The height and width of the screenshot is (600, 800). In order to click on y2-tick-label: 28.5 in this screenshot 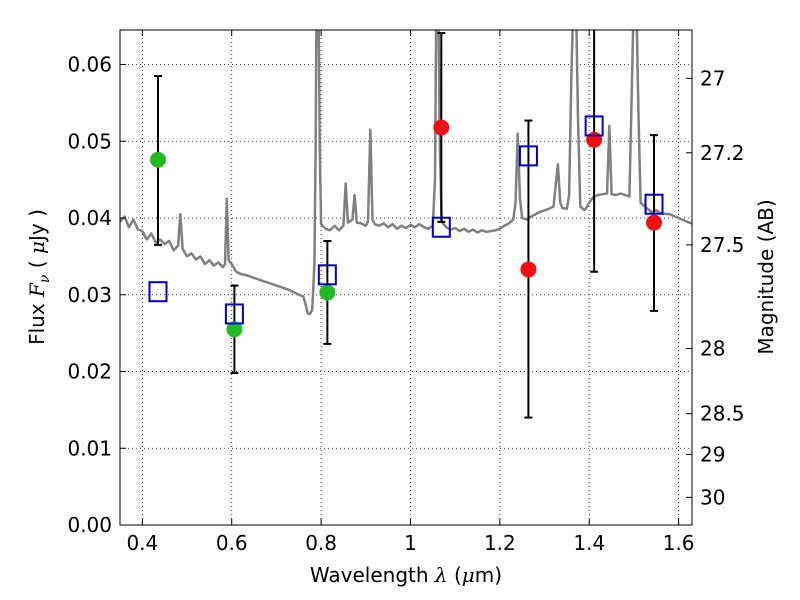, I will do `click(722, 414)`.